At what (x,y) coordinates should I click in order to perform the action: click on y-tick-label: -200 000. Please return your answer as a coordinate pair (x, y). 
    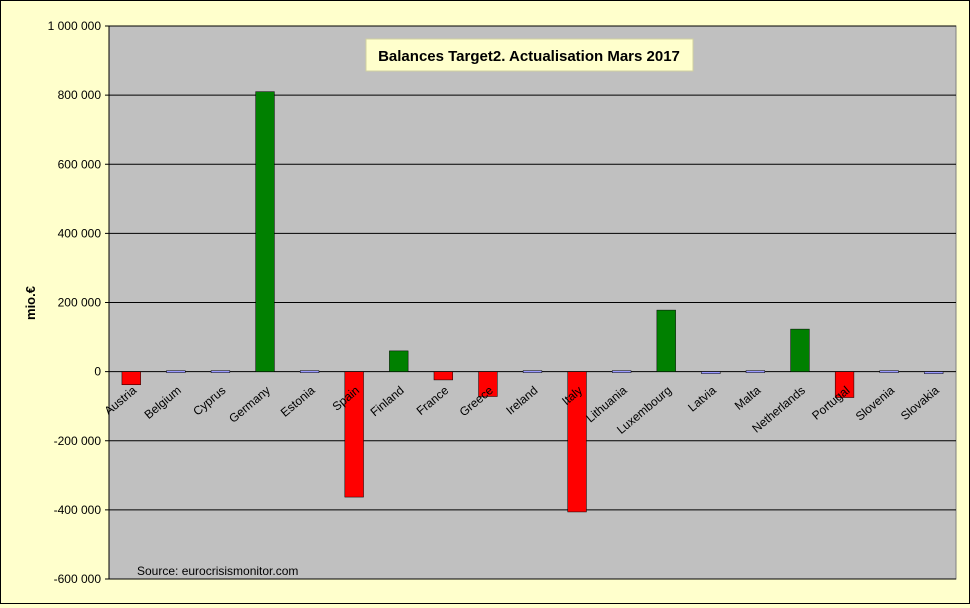
    Looking at the image, I should click on (78, 441).